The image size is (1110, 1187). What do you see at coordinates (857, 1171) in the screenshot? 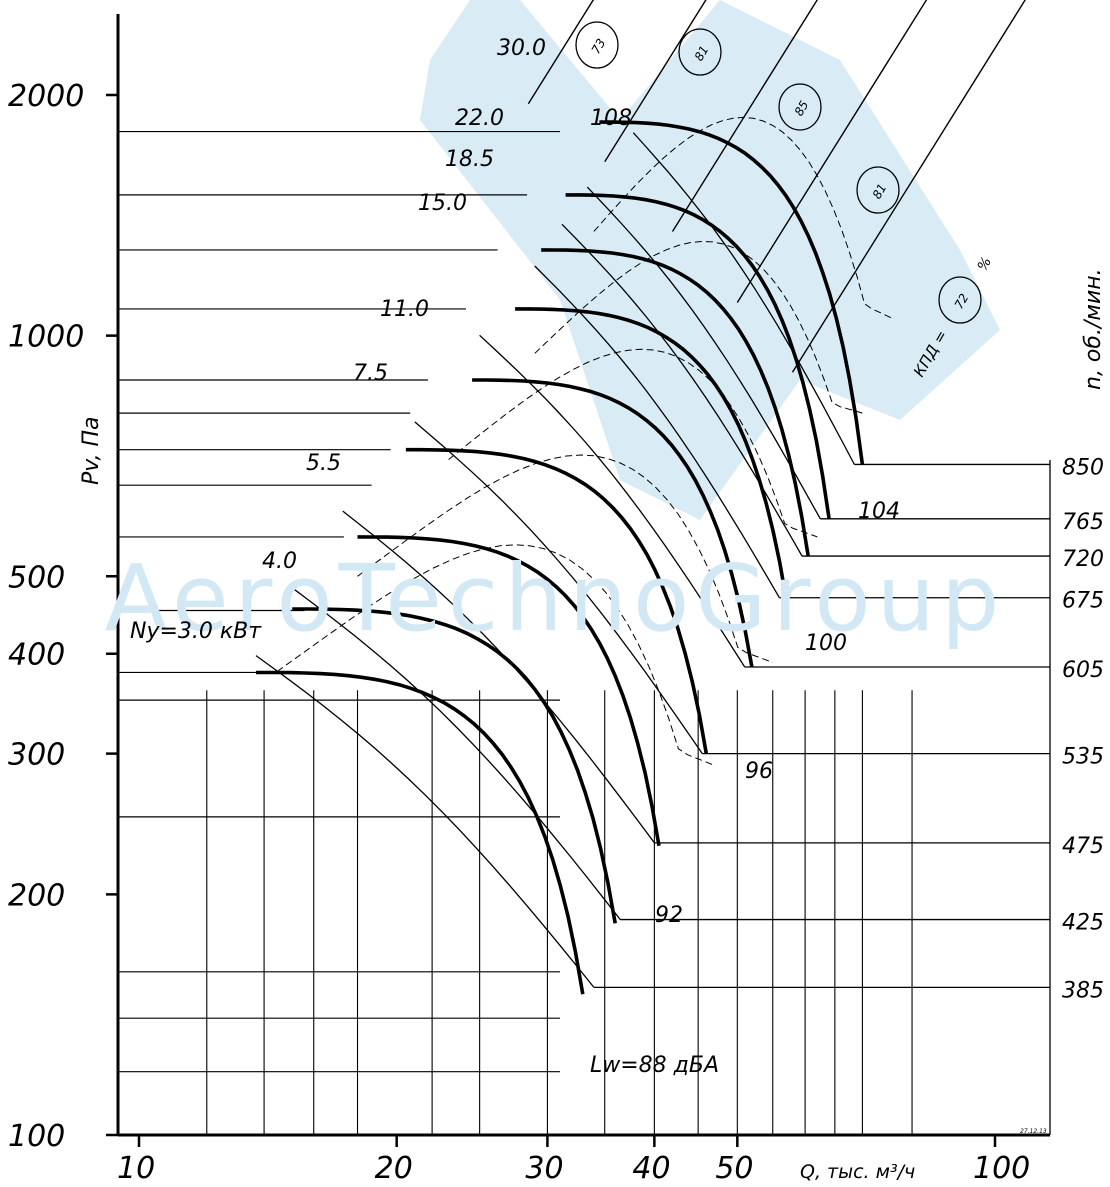
I see `x-axis-title: Q, тыс. м³/ч` at bounding box center [857, 1171].